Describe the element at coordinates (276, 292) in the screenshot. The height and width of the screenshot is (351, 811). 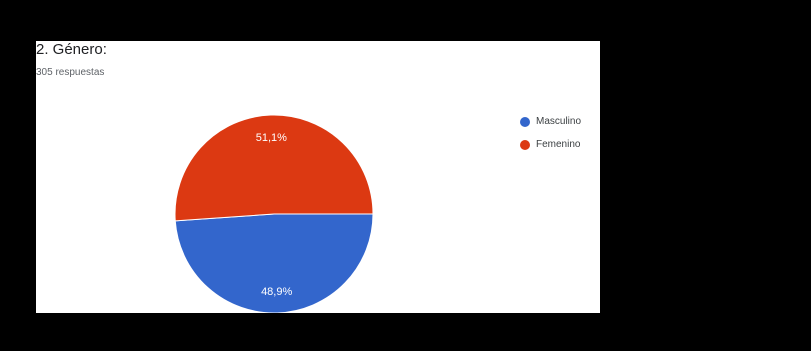
I see `slice-label-masculino: 48,9%` at that location.